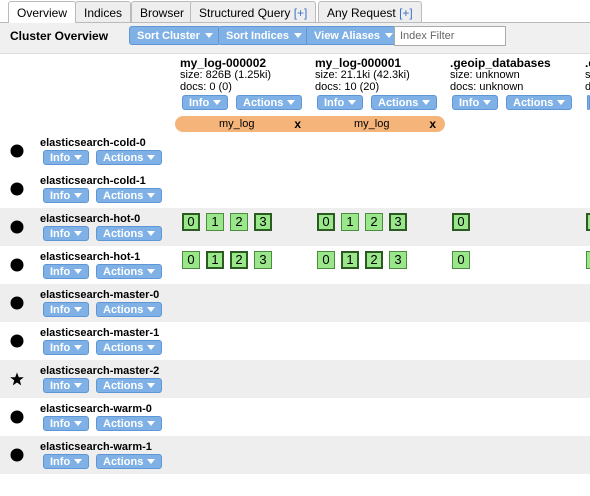  What do you see at coordinates (354, 35) in the screenshot?
I see `view-aliases-button: View Aliases` at bounding box center [354, 35].